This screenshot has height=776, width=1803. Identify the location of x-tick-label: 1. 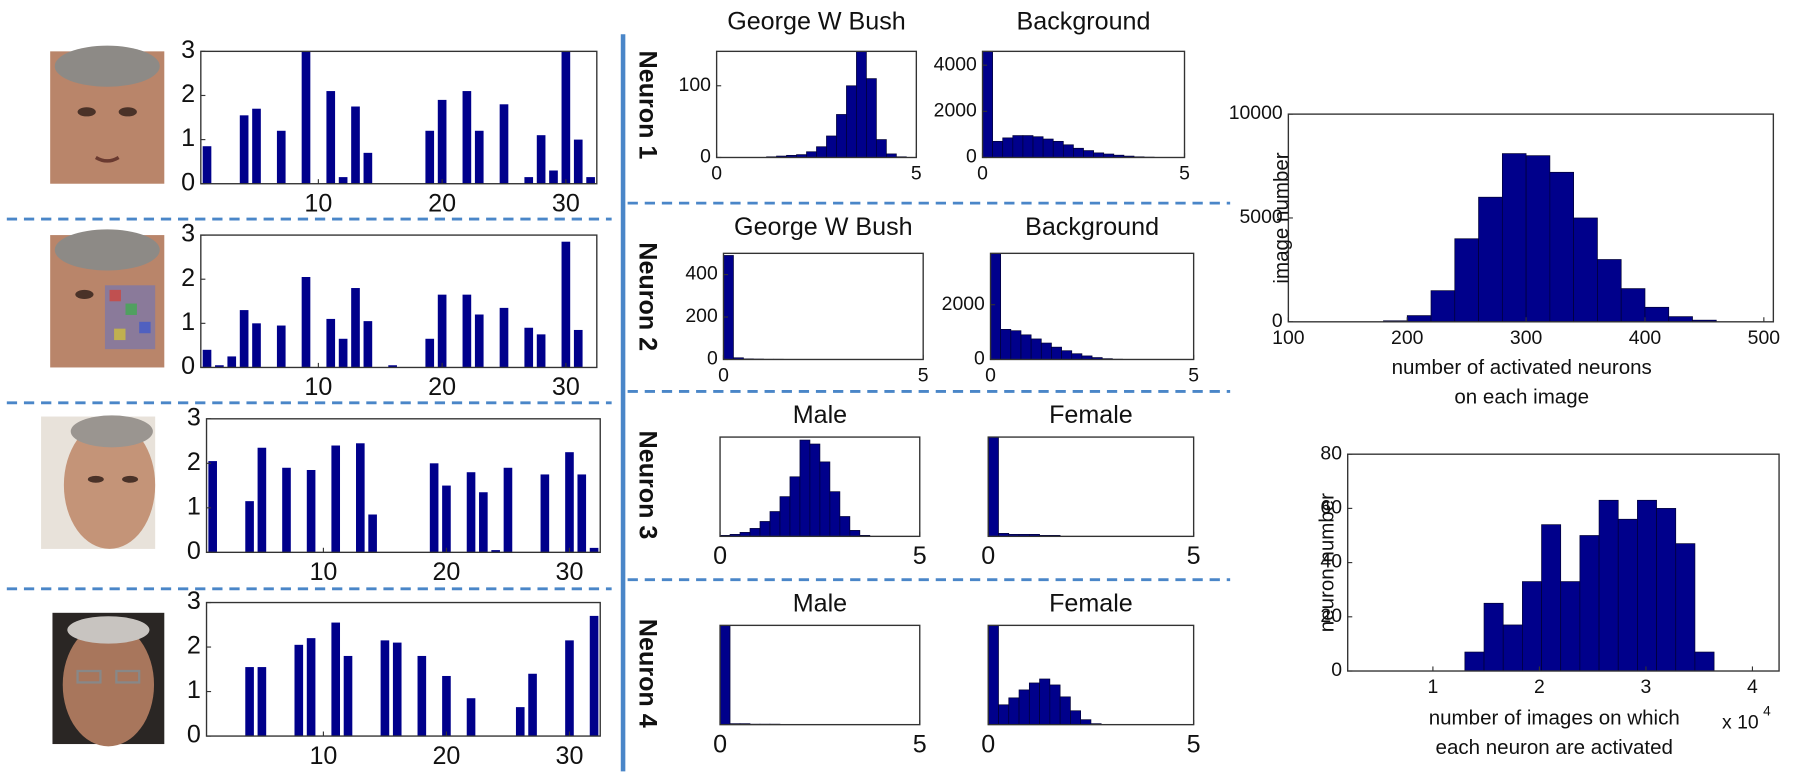
(1433, 687).